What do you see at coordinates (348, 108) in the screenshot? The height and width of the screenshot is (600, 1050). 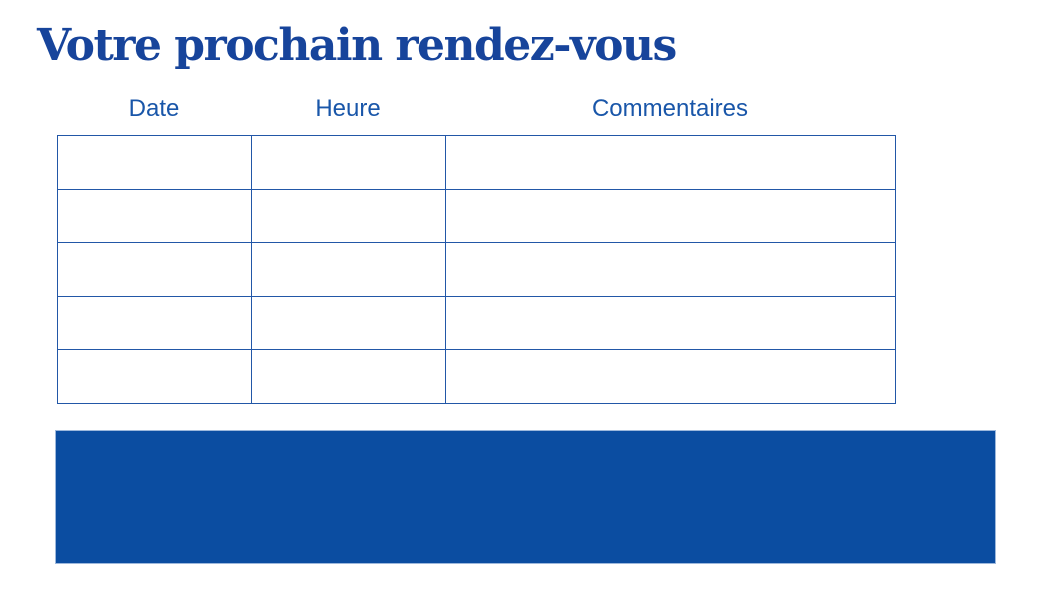 I see `column-header-heure: Heure` at bounding box center [348, 108].